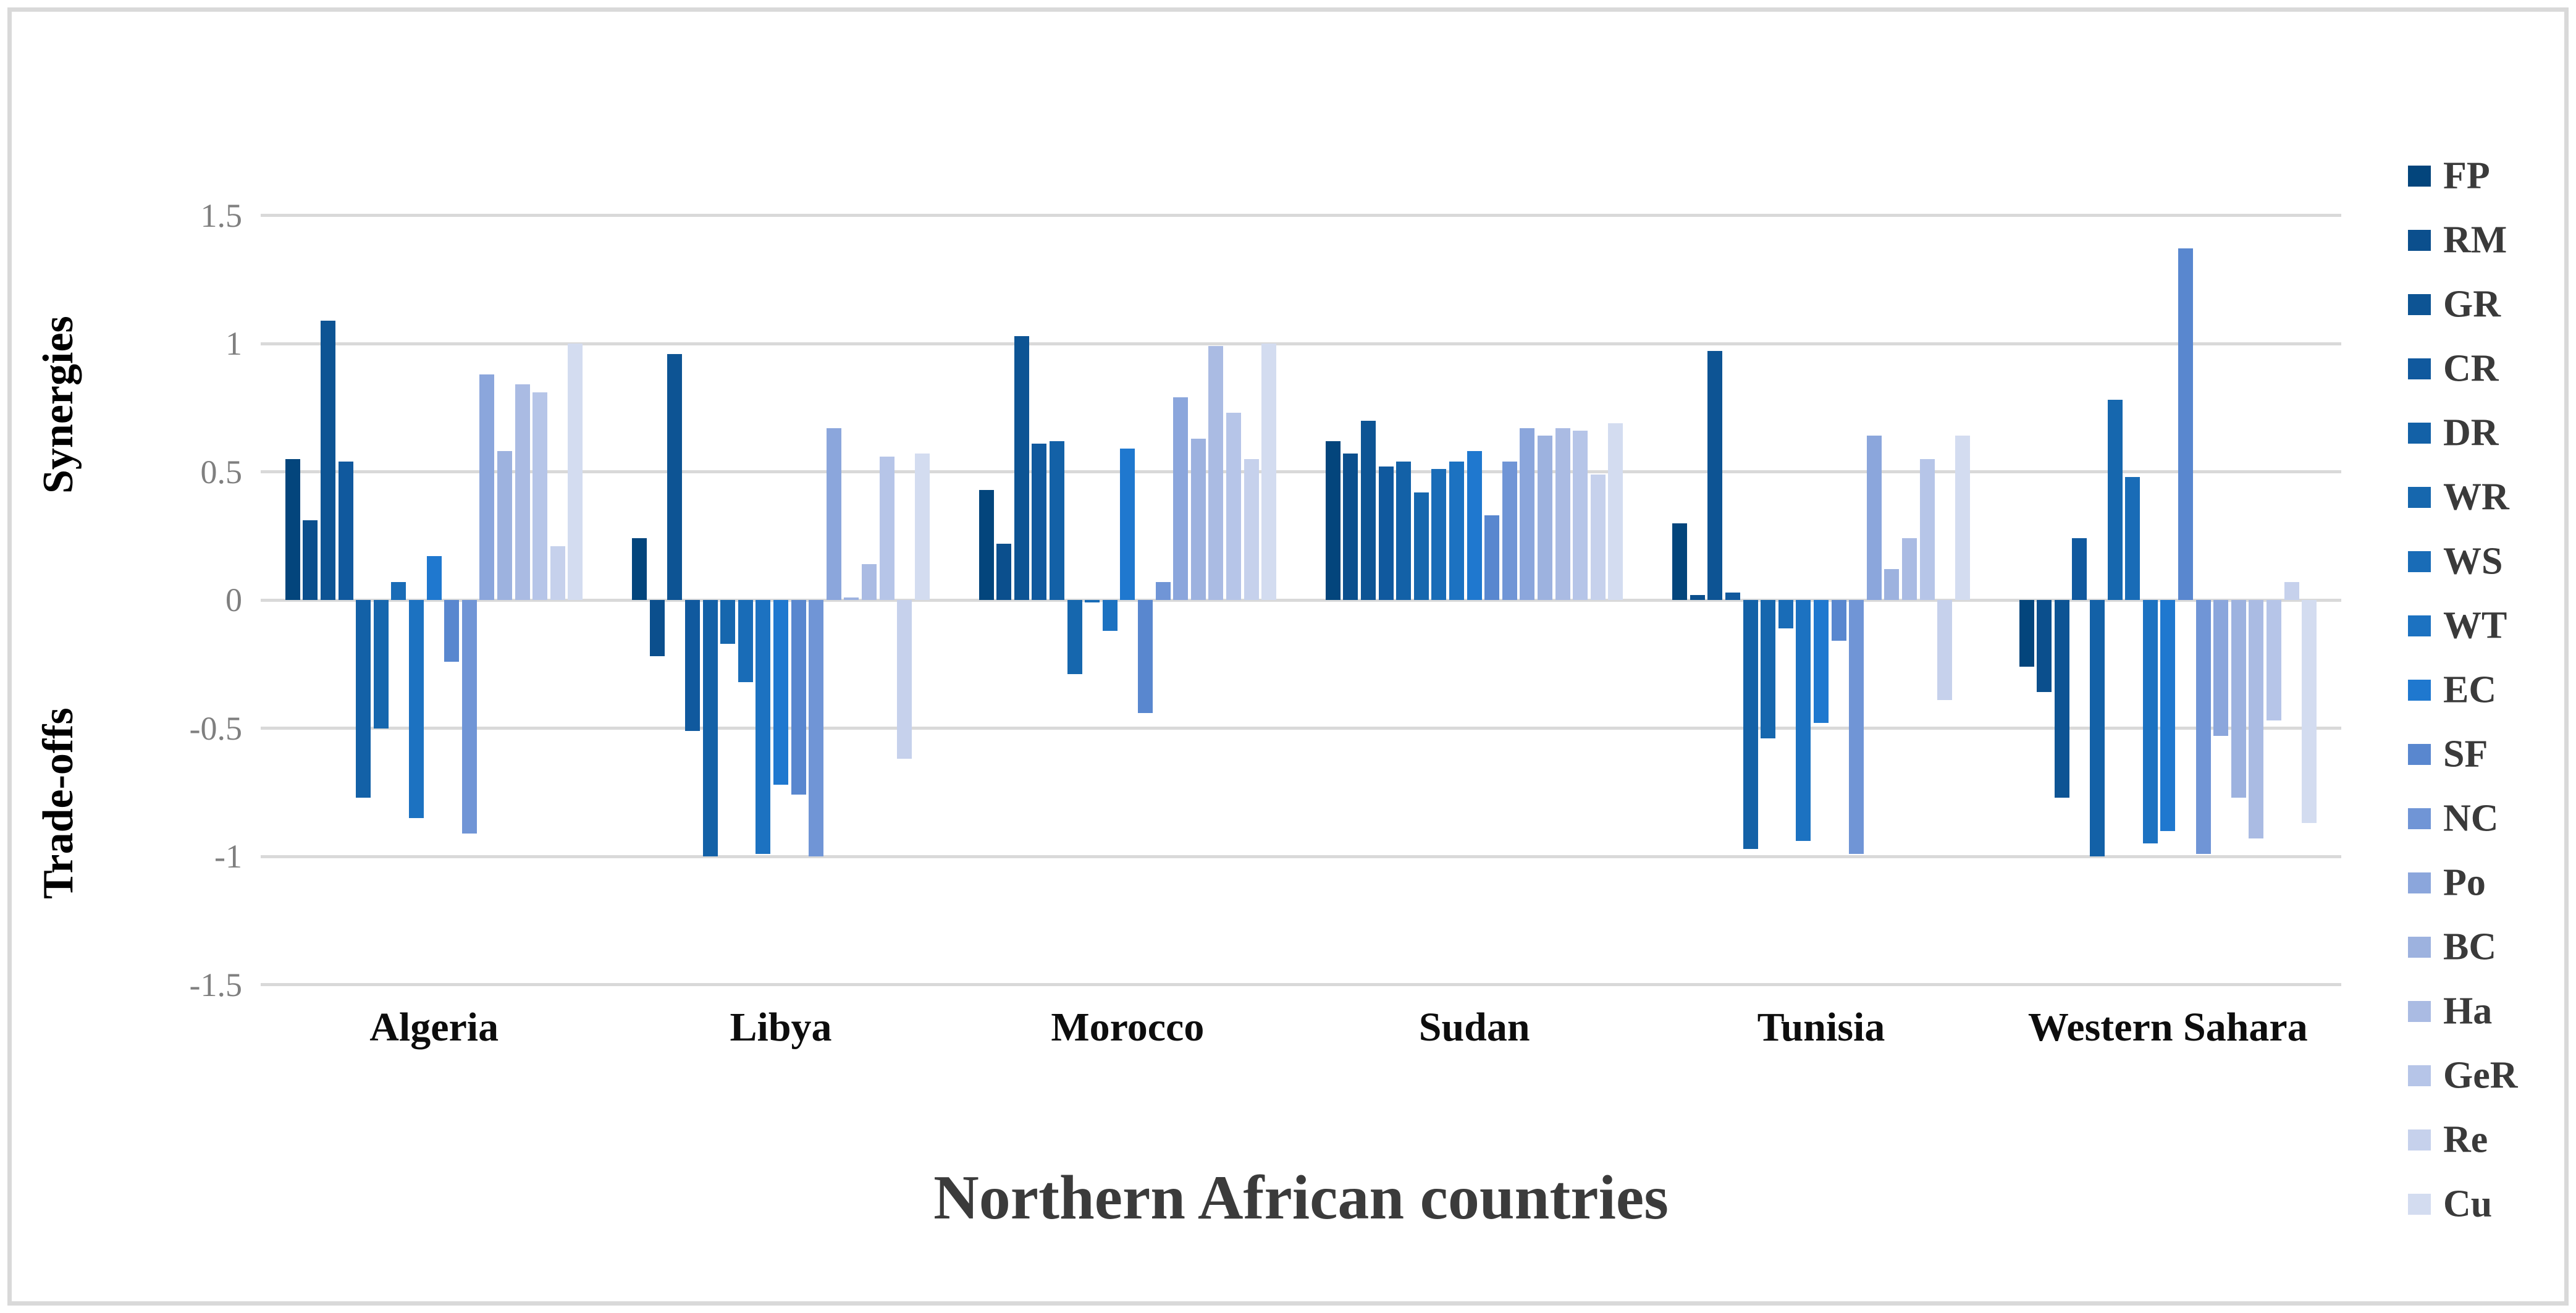  Describe the element at coordinates (221, 215) in the screenshot. I see `y-tick-label: 1.5` at that location.